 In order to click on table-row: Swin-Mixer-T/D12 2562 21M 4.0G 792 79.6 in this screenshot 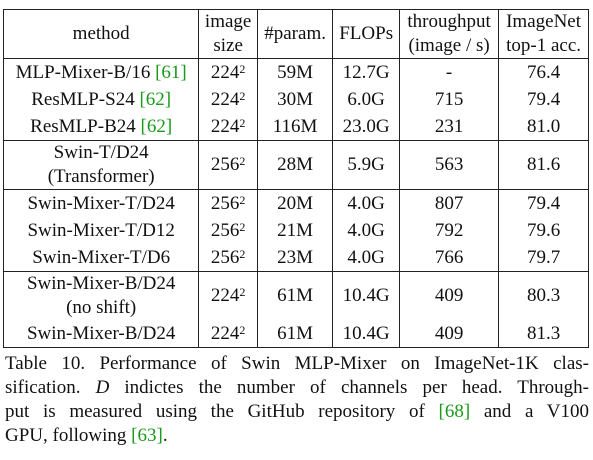, I will do `click(296, 230)`.